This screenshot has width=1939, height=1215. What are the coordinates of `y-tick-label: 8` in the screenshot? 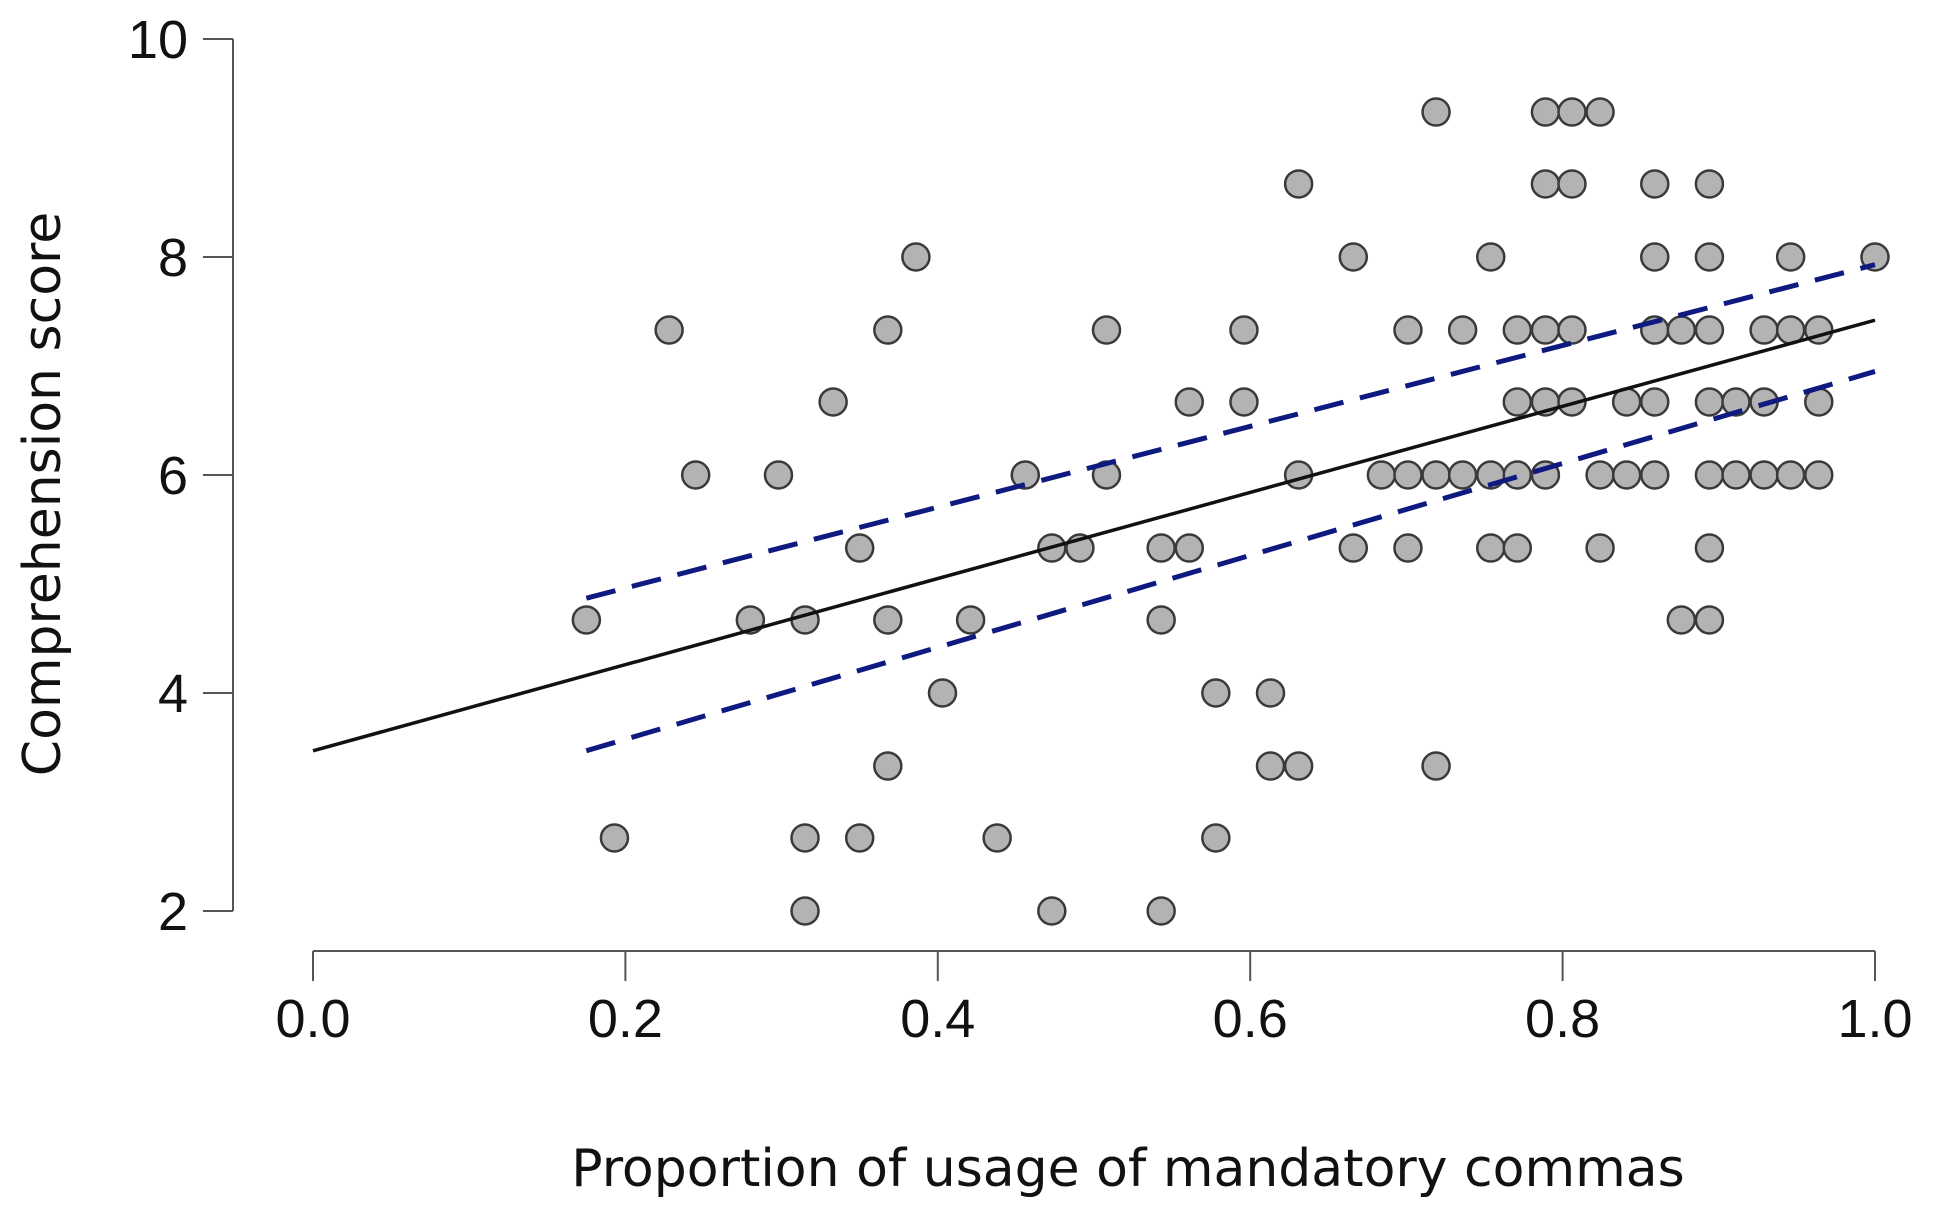 It's located at (173, 258).